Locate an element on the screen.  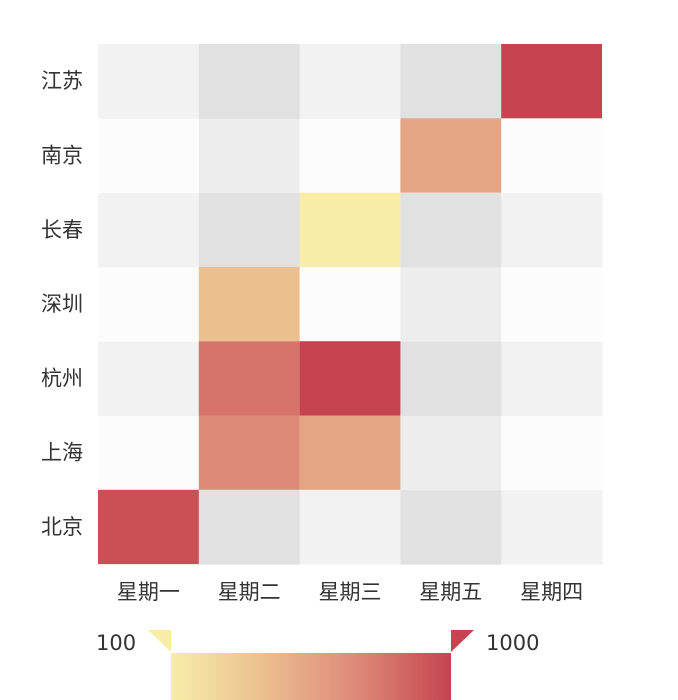
x-tick-label: 星期二 is located at coordinates (249, 592).